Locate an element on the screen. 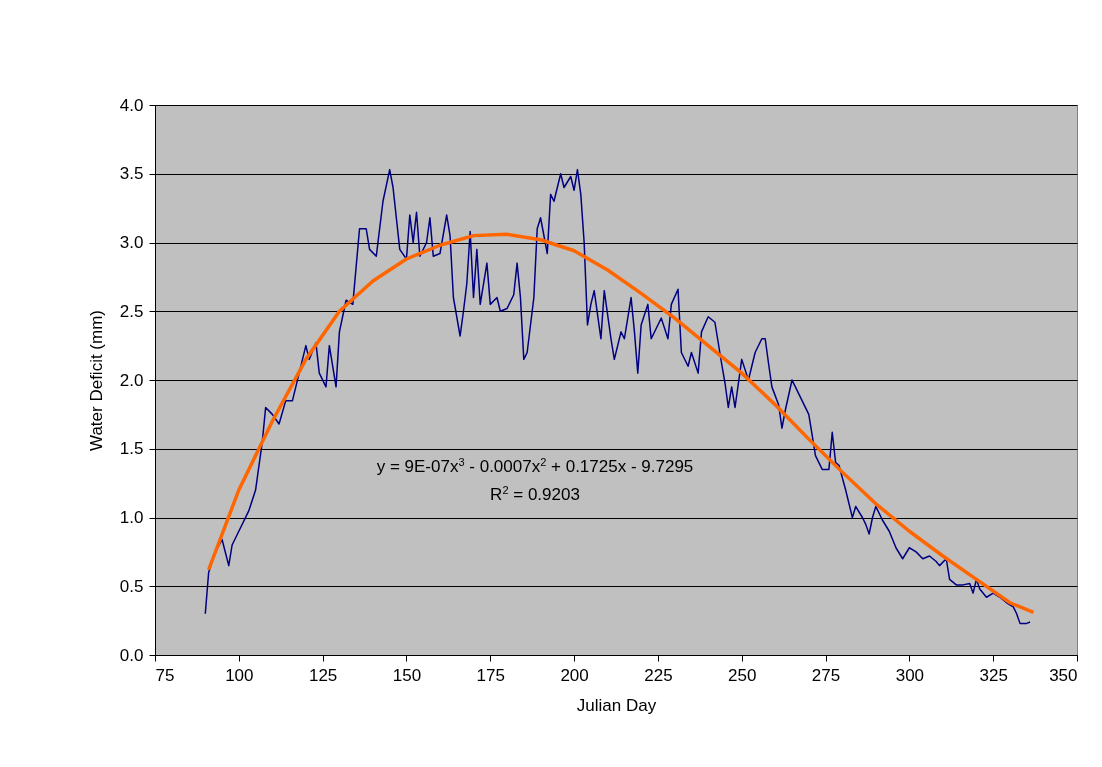 The image size is (1102, 767). annotation: y = 9E-07x$^{3}$ - 0.0007x$^{2}$ + 0.1725x - 9.7295 is located at coordinates (535, 466).